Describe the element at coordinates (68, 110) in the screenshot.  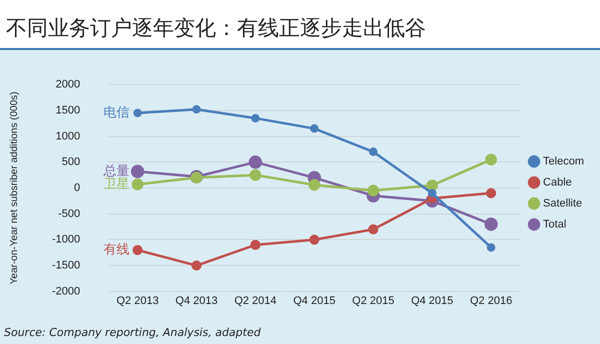
I see `y-tick-label: 1500` at that location.